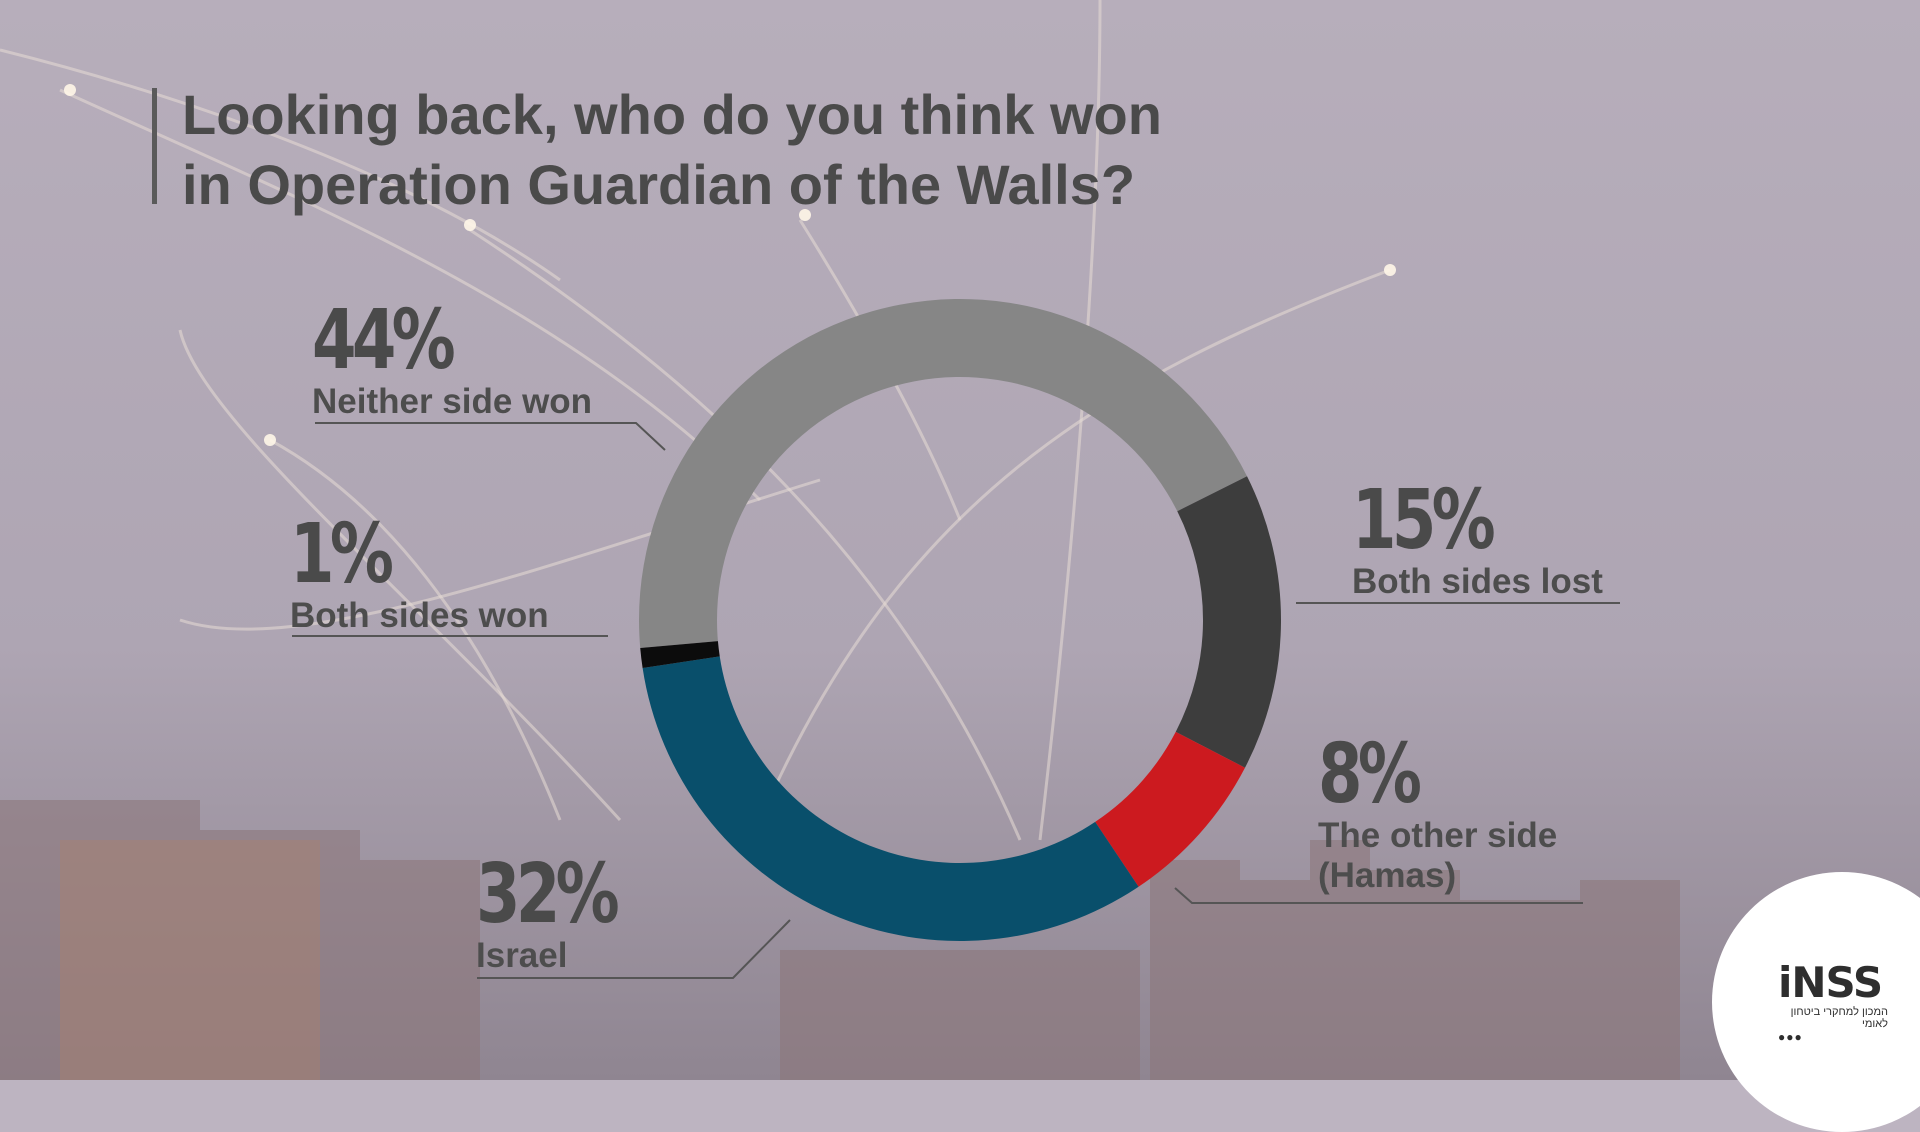 This screenshot has width=1920, height=1132. What do you see at coordinates (419, 575) in the screenshot?
I see `label-both-won: 1% Both sides won` at bounding box center [419, 575].